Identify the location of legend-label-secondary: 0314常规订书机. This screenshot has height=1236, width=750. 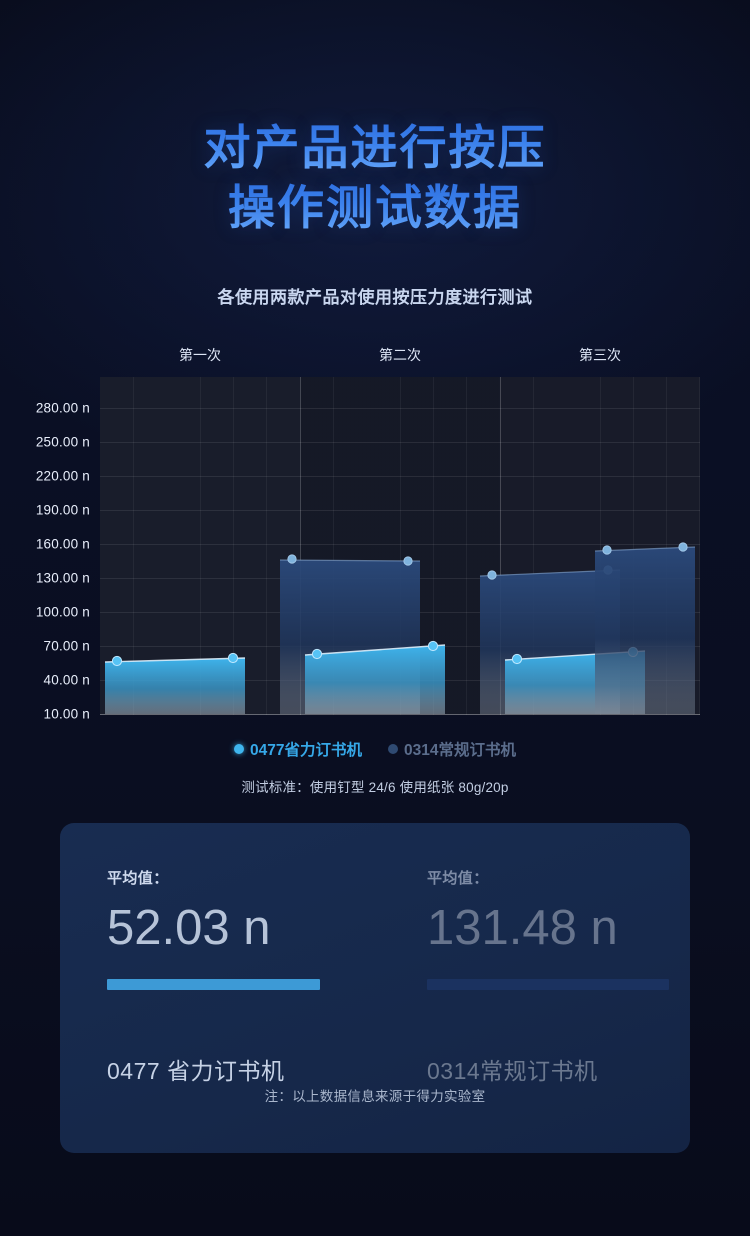
(460, 750).